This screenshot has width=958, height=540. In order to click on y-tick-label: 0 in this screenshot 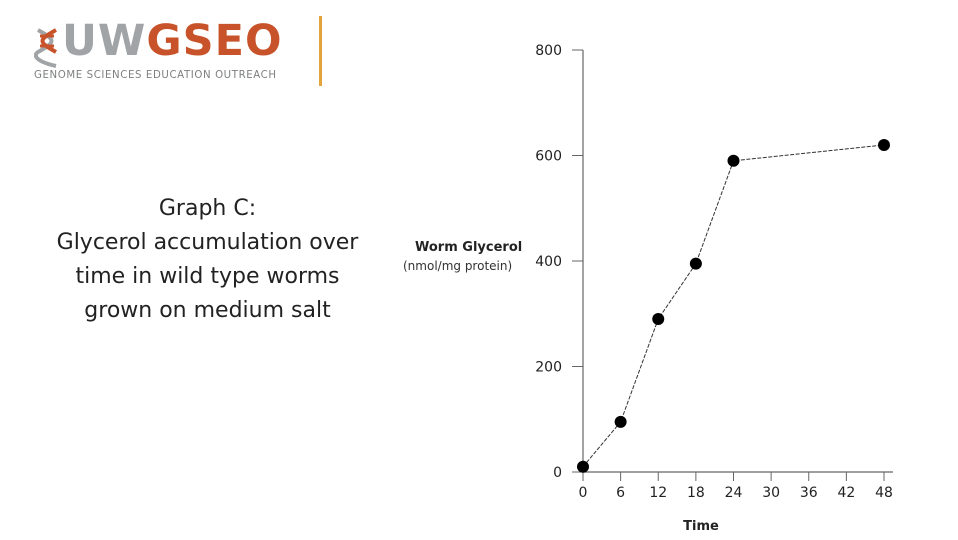, I will do `click(557, 473)`.